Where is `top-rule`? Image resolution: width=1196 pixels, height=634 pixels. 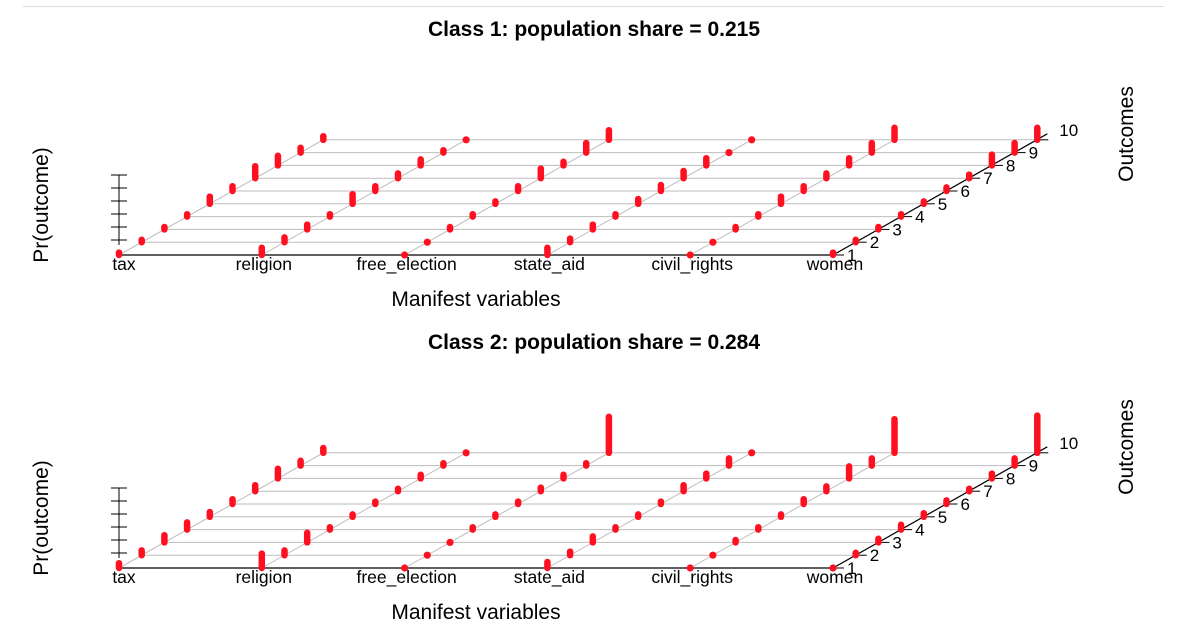 top-rule is located at coordinates (593, 6).